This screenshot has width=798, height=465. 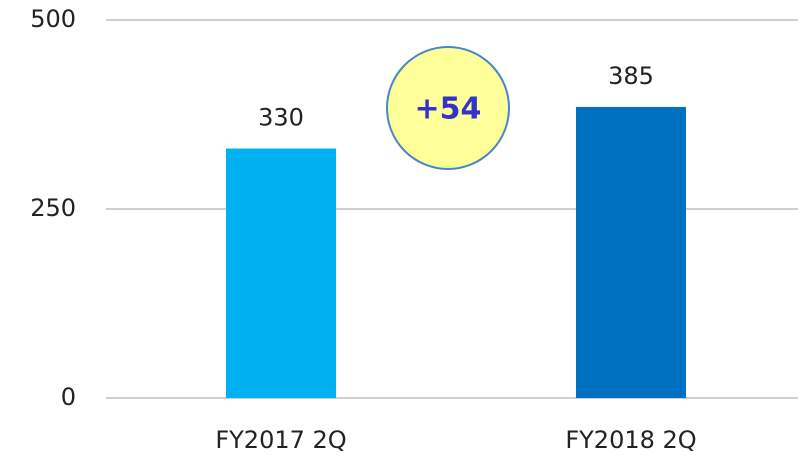 I want to click on annotation-circle, so click(x=448, y=108).